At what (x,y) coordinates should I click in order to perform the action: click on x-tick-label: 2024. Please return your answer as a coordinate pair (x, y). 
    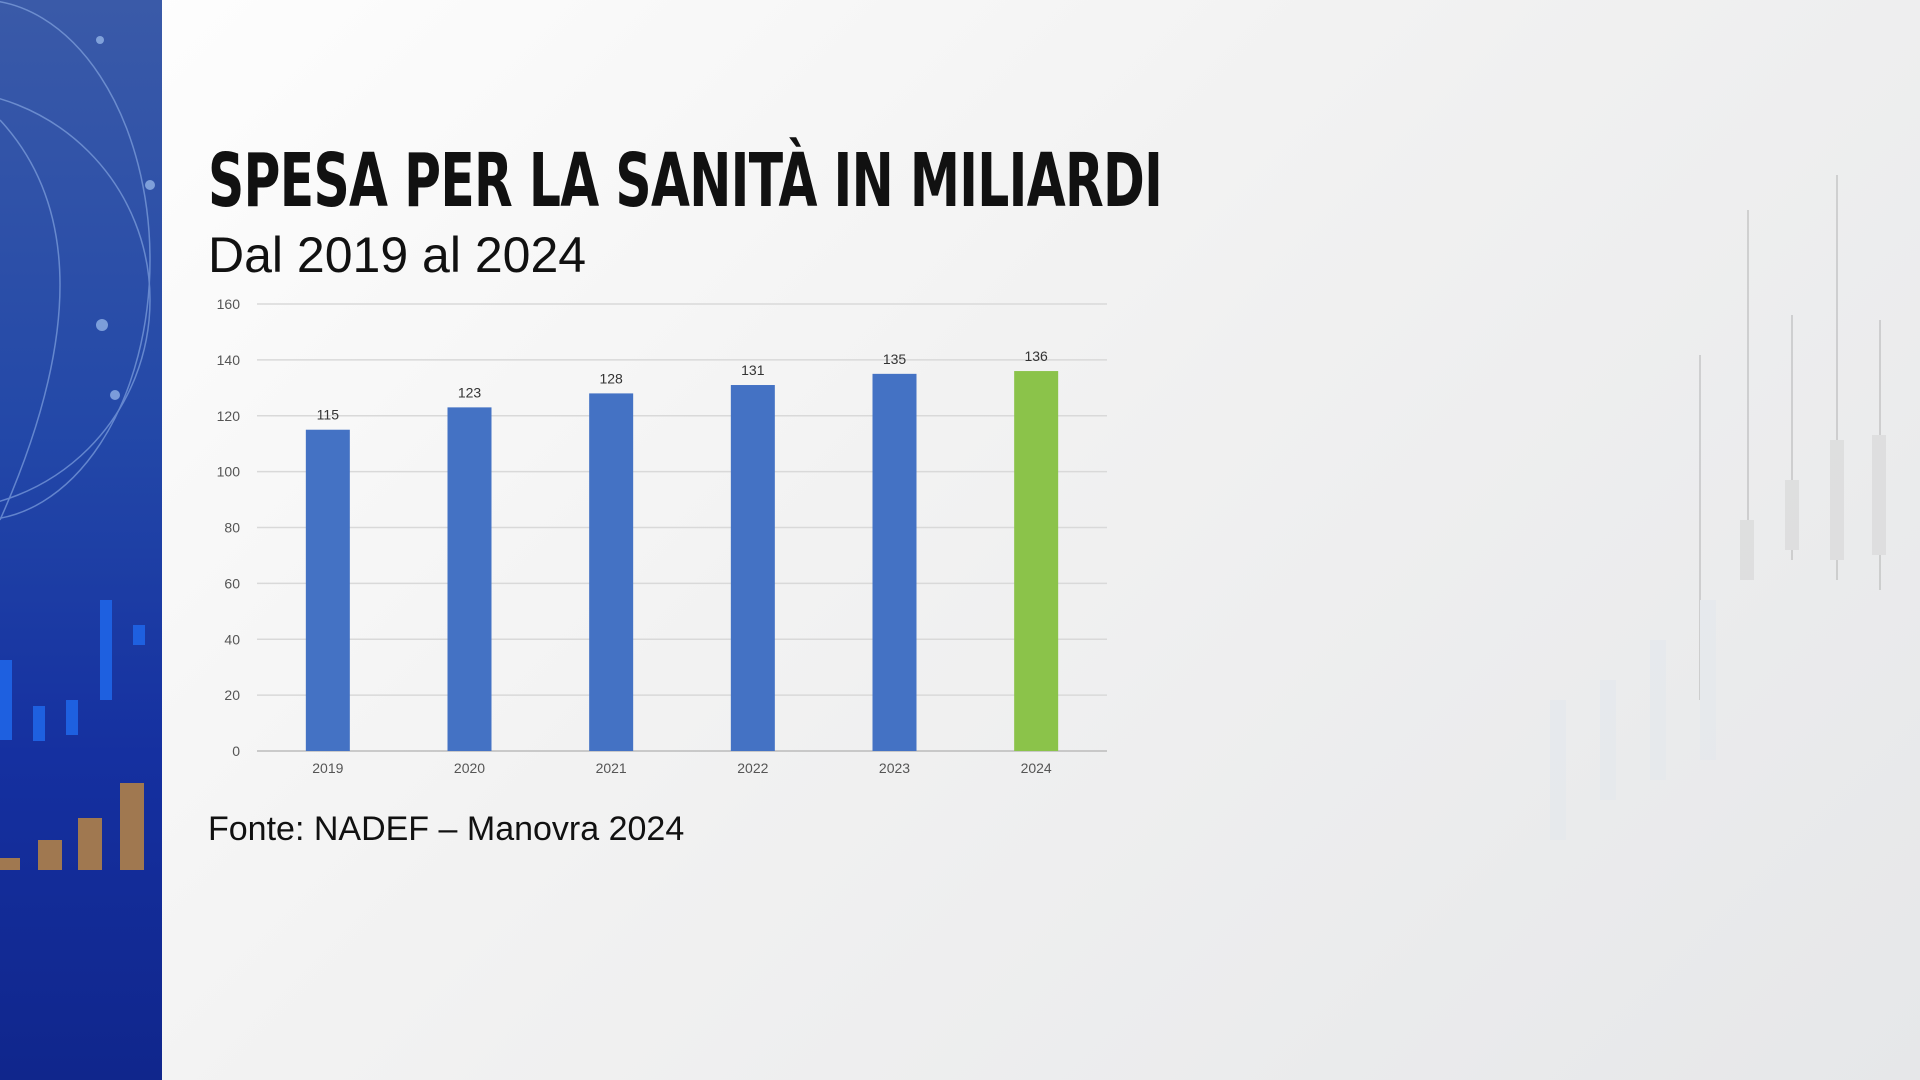
    Looking at the image, I should click on (1036, 768).